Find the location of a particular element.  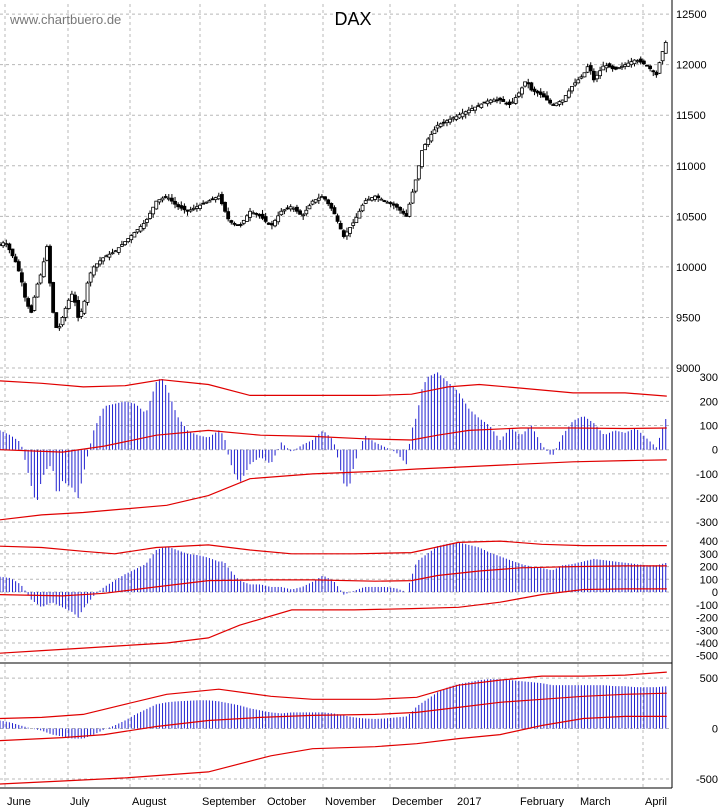

x-tick-label: September is located at coordinates (229, 801).